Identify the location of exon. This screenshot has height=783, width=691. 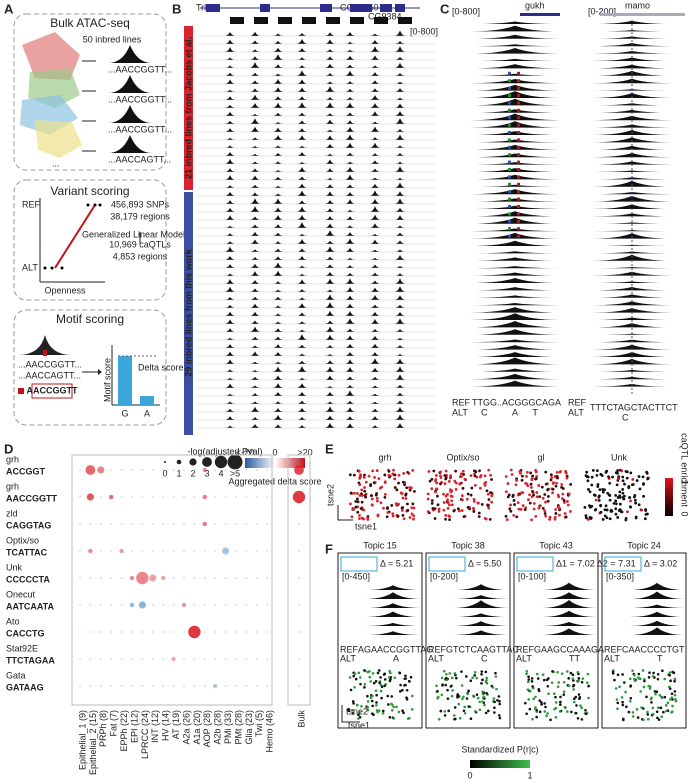
(386, 8).